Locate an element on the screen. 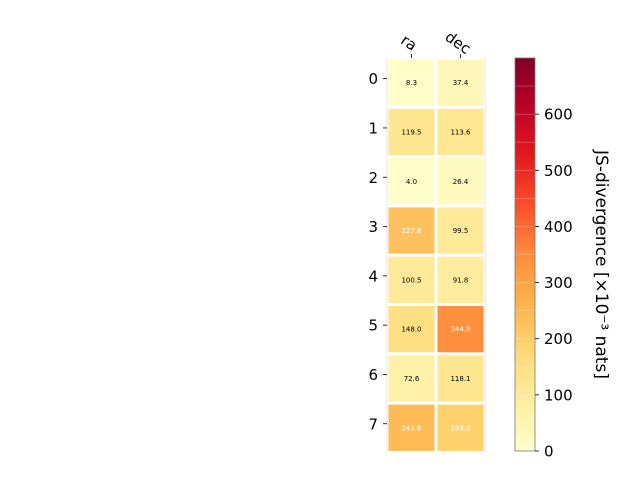 The height and width of the screenshot is (480, 640). cell-value-label: 72.6 is located at coordinates (412, 379).